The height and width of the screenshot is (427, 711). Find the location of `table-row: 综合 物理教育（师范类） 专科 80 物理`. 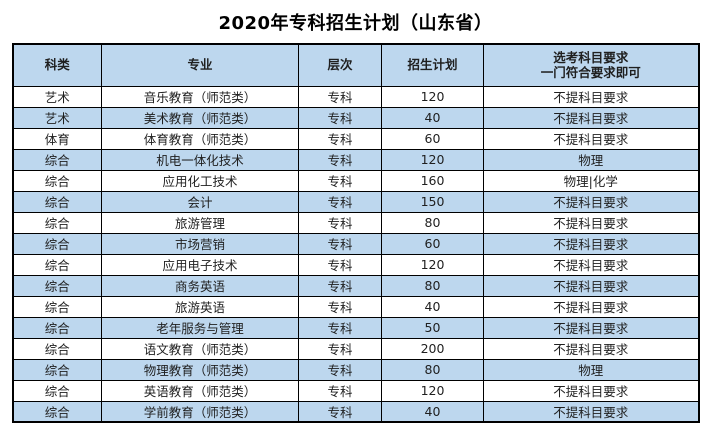

table-row: 综合 物理教育（师范类） 专科 80 物理 is located at coordinates (355, 369).